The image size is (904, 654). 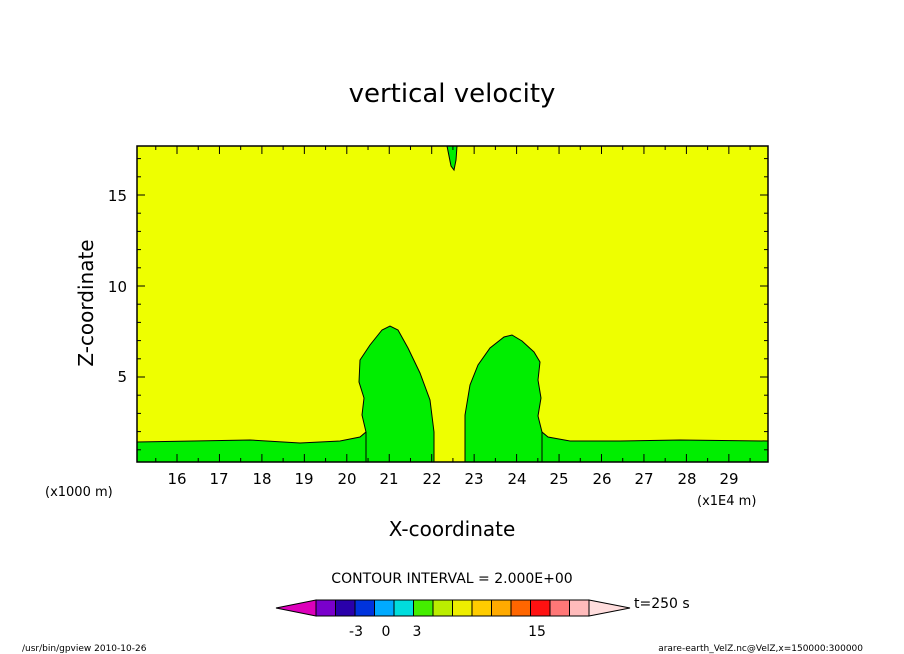 I want to click on x-tick-label: 22, so click(x=431, y=479).